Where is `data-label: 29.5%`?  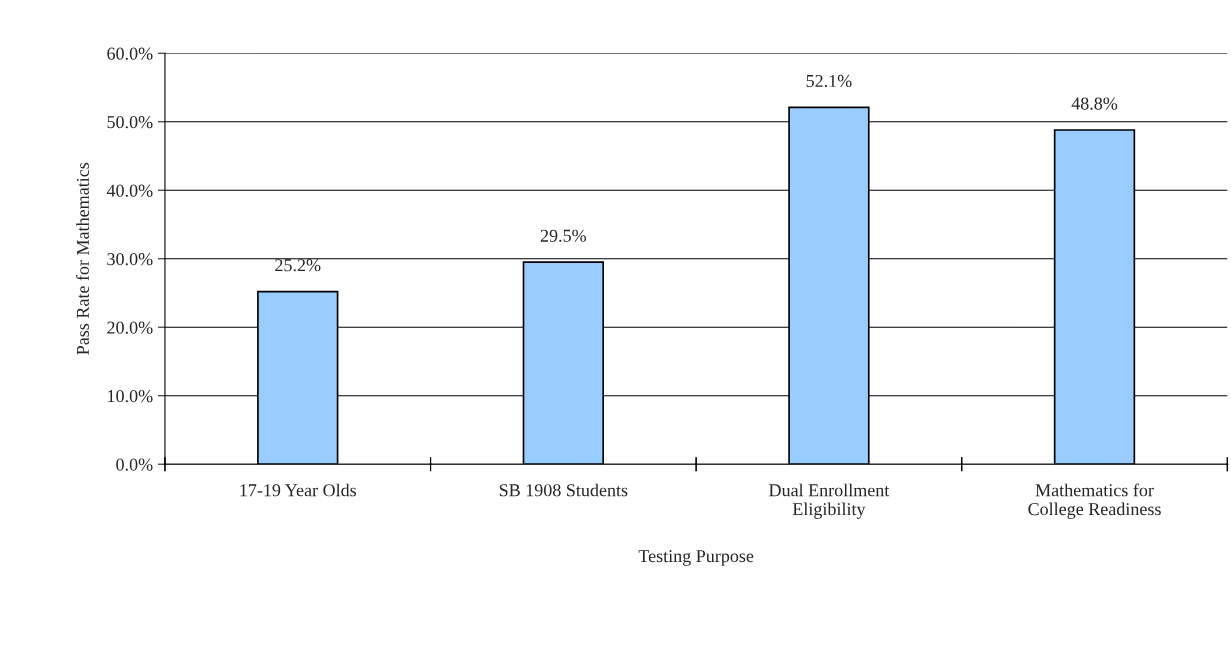 data-label: 29.5% is located at coordinates (563, 235).